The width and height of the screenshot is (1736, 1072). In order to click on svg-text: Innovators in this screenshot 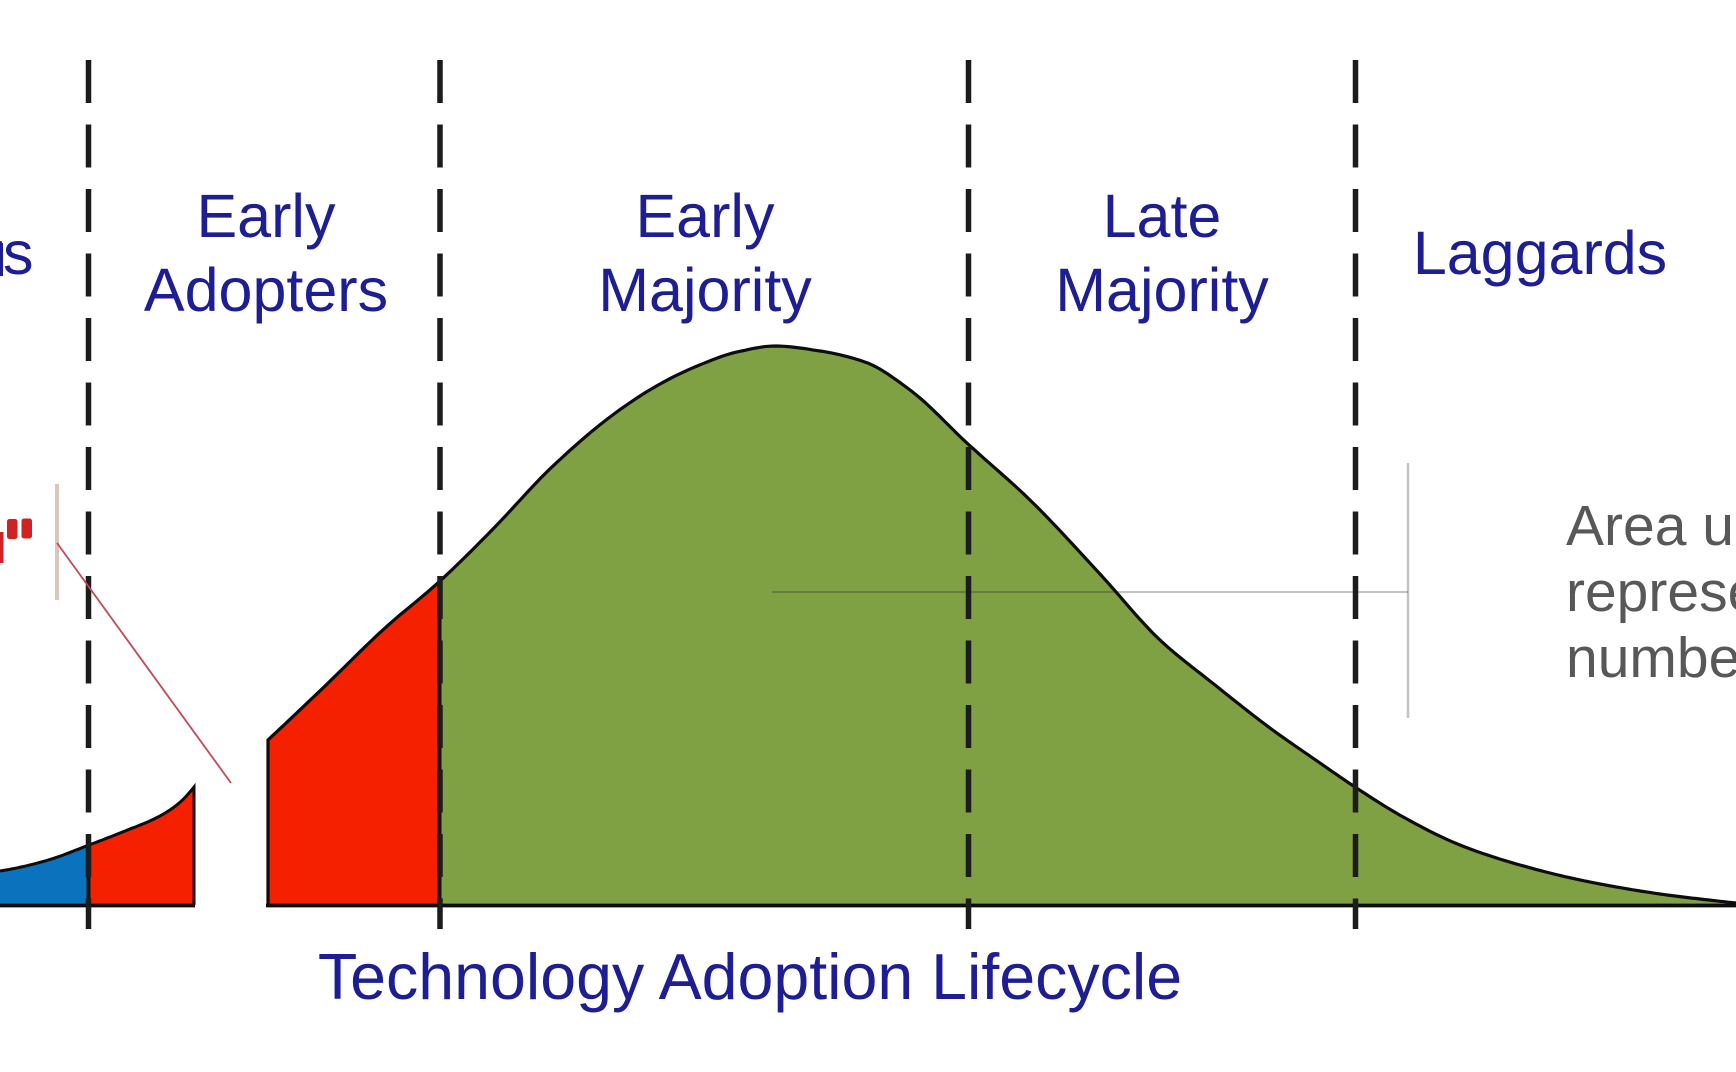, I will do `click(17, 253)`.